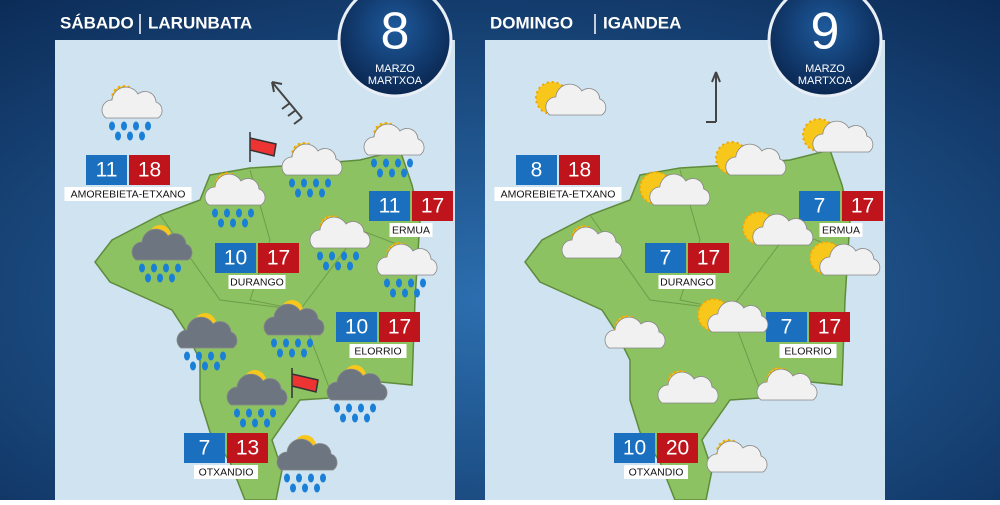 The image size is (1000, 505). I want to click on boundary, so click(290, 280).